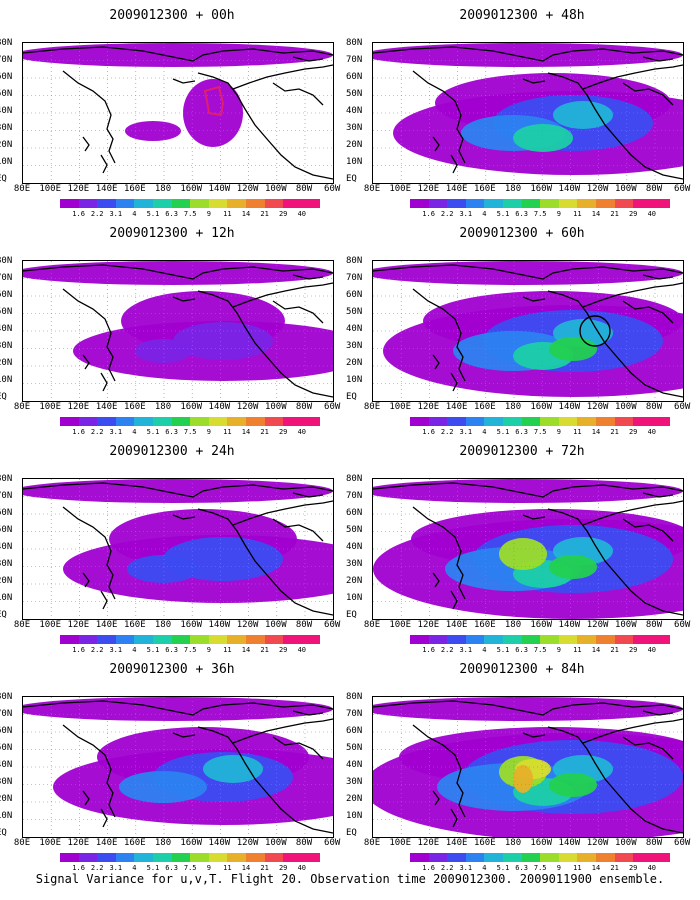  I want to click on colorbar-label: 3.1, so click(116, 214).